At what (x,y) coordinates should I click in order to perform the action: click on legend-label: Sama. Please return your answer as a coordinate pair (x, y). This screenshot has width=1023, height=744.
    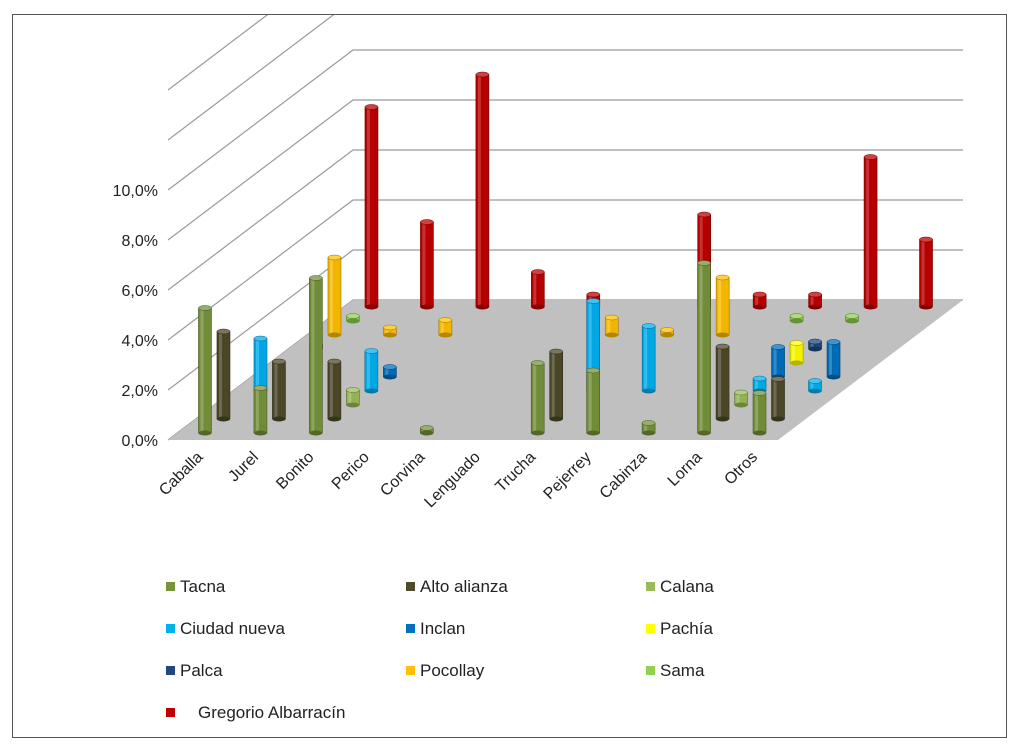
    Looking at the image, I should click on (682, 670).